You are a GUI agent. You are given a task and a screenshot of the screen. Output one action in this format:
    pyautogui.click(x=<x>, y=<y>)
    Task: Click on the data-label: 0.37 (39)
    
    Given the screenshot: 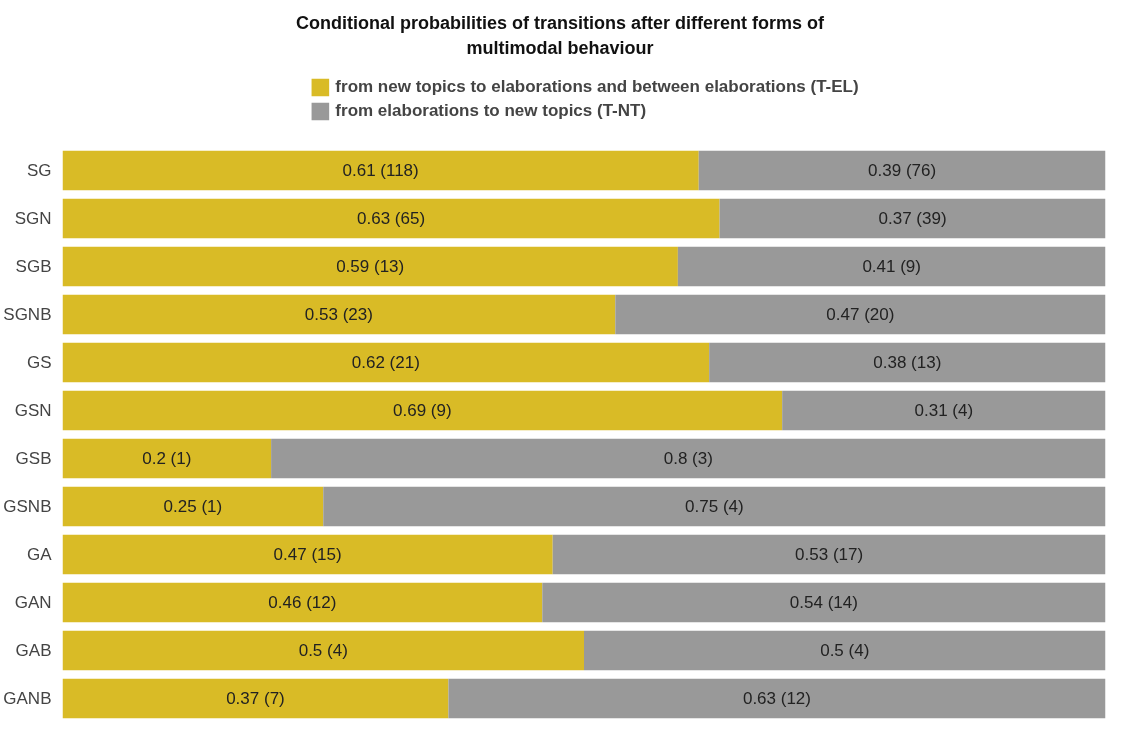 What is the action you would take?
    pyautogui.click(x=912, y=218)
    